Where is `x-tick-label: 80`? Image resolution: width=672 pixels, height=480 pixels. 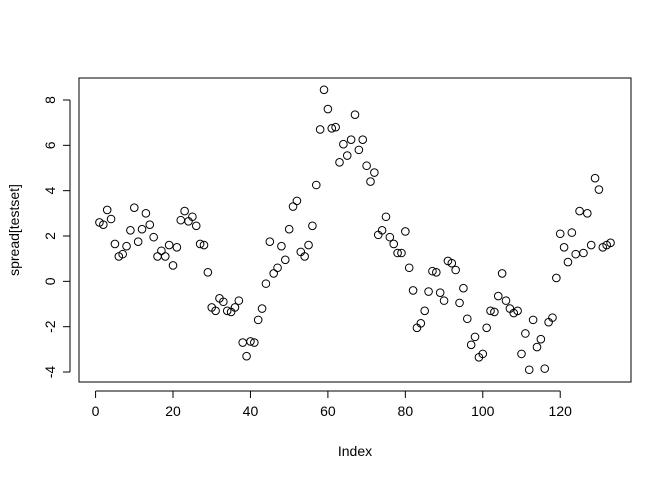 x-tick-label: 80 is located at coordinates (406, 411).